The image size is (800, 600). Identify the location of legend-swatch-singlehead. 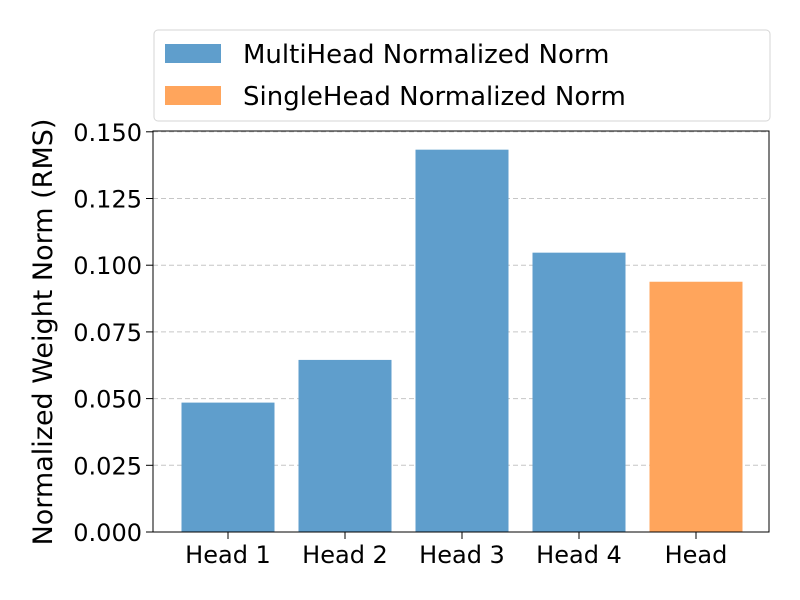
(193, 95).